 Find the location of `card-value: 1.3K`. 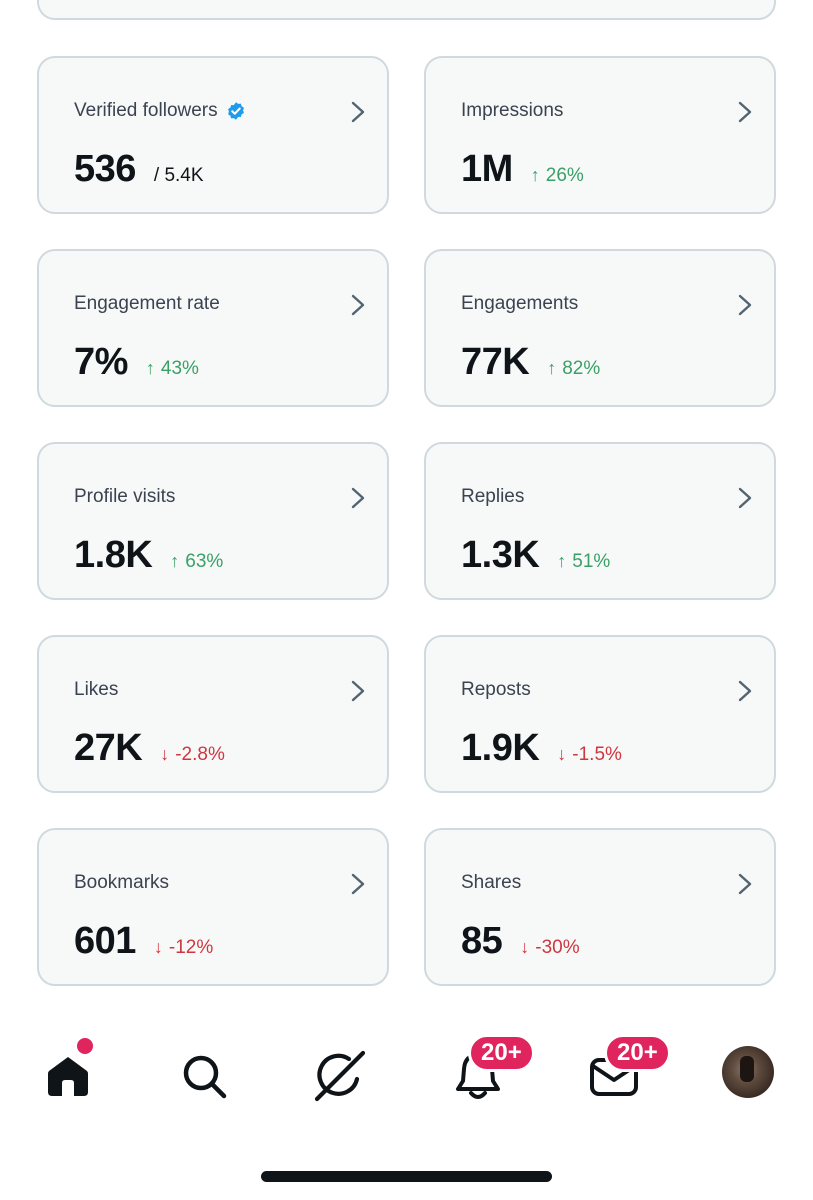

card-value: 1.3K is located at coordinates (500, 555).